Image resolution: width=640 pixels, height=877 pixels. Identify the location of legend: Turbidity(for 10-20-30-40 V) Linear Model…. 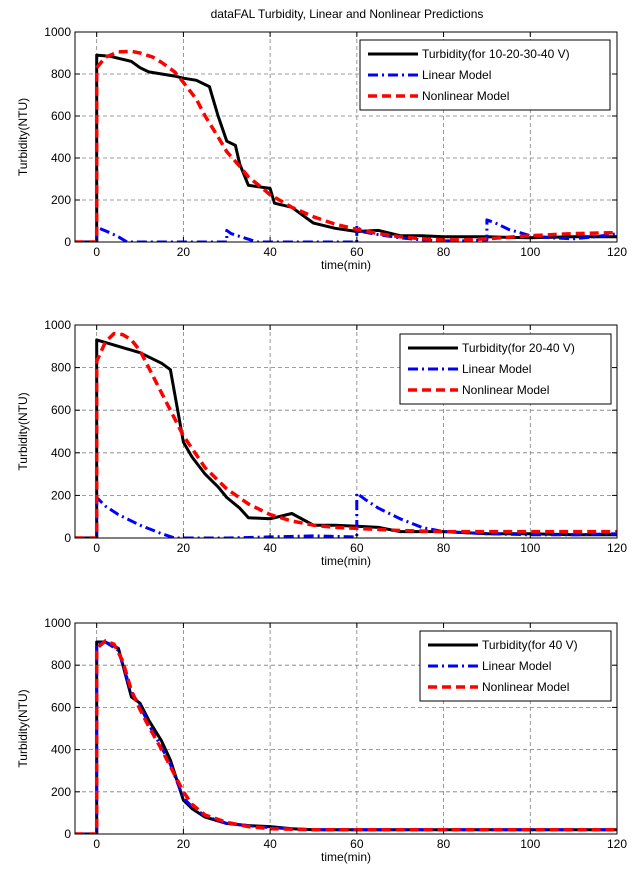
(485, 75).